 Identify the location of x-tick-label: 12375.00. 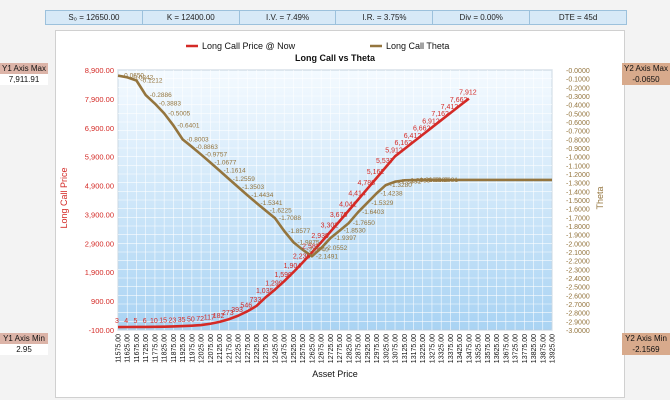
(266, 348).